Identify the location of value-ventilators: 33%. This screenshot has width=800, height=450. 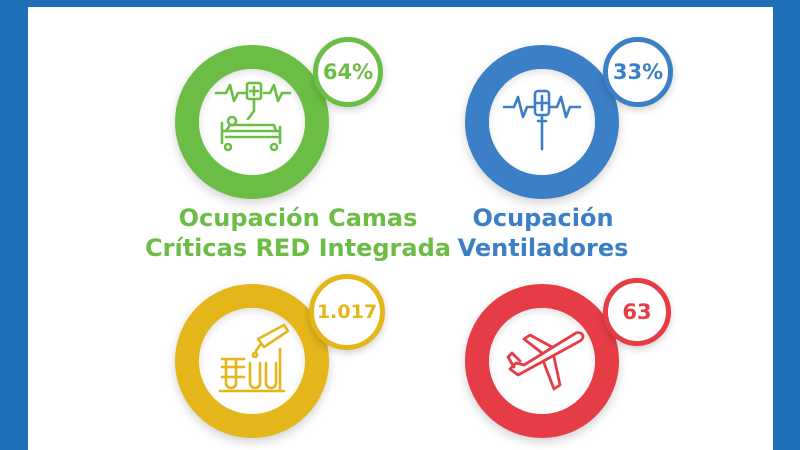
(638, 72).